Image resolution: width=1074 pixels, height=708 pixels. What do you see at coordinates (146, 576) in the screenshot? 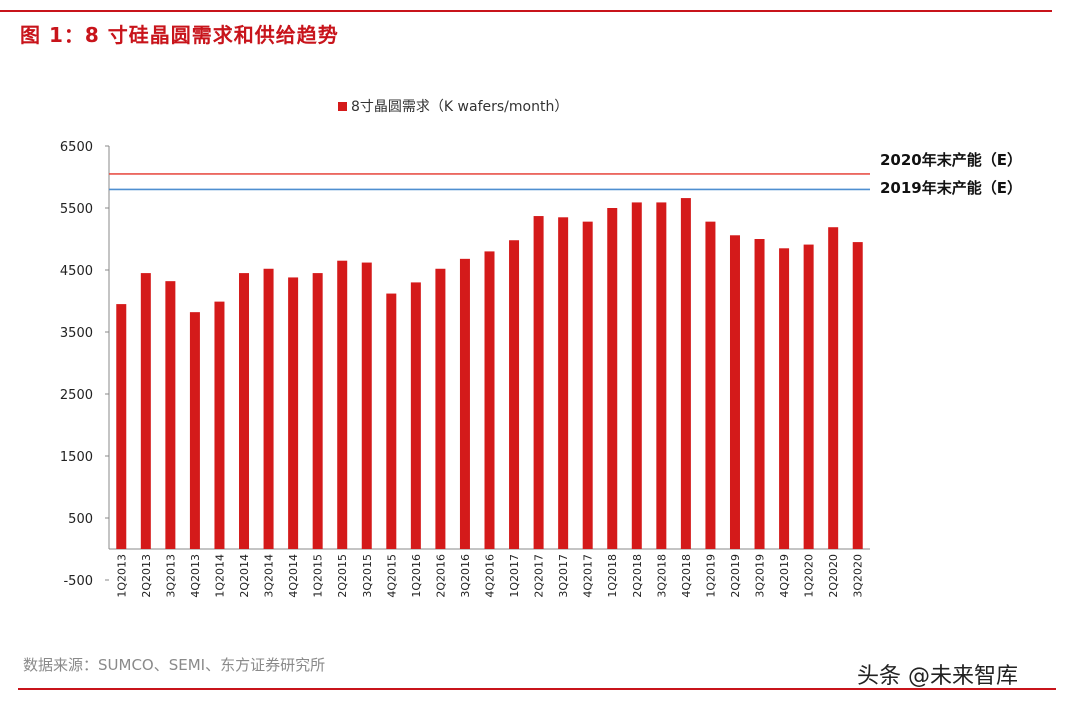
I see `x-tick-label: 2Q2013` at bounding box center [146, 576].